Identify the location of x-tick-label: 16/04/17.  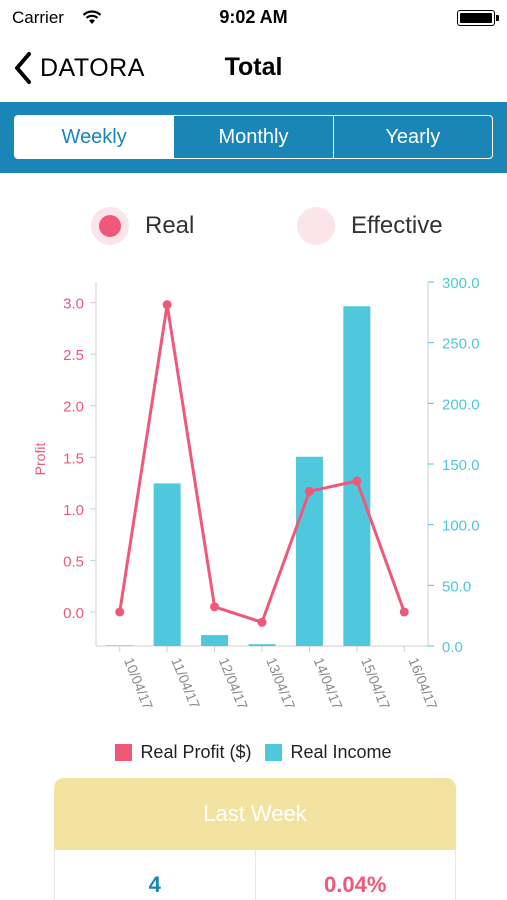
(423, 683).